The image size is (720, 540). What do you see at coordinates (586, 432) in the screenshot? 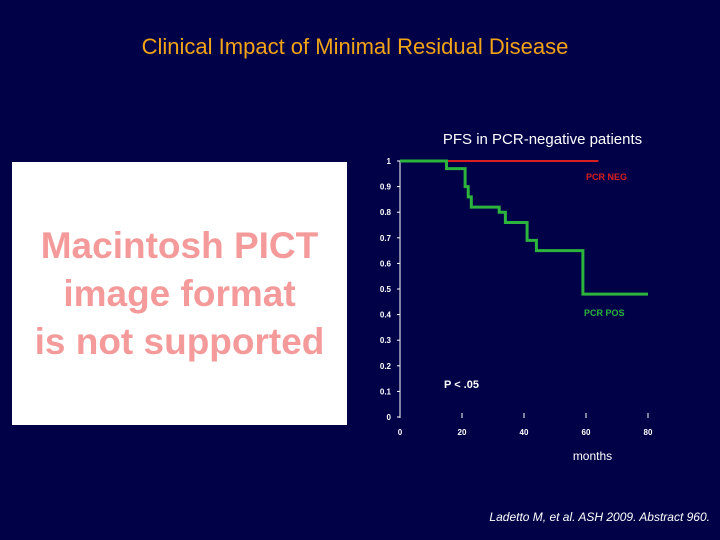
I see `x-tick-label: 60` at bounding box center [586, 432].